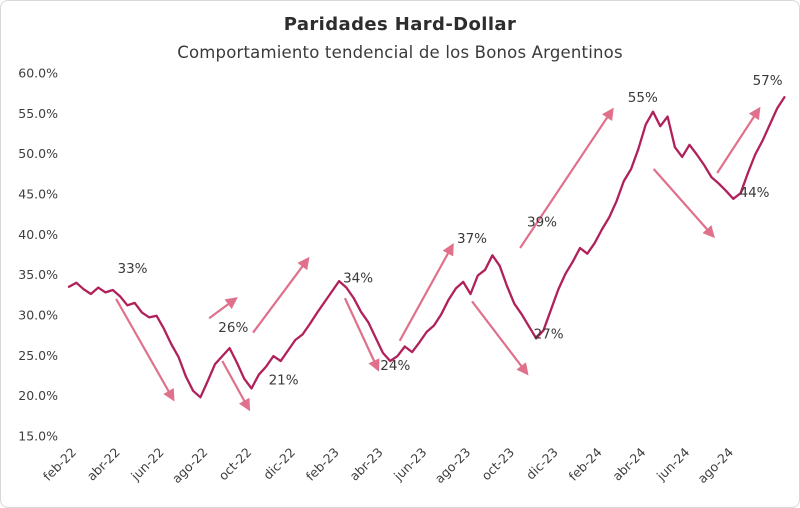 This screenshot has height=508, width=800. I want to click on x-tick-label: abr-22, so click(103, 464).